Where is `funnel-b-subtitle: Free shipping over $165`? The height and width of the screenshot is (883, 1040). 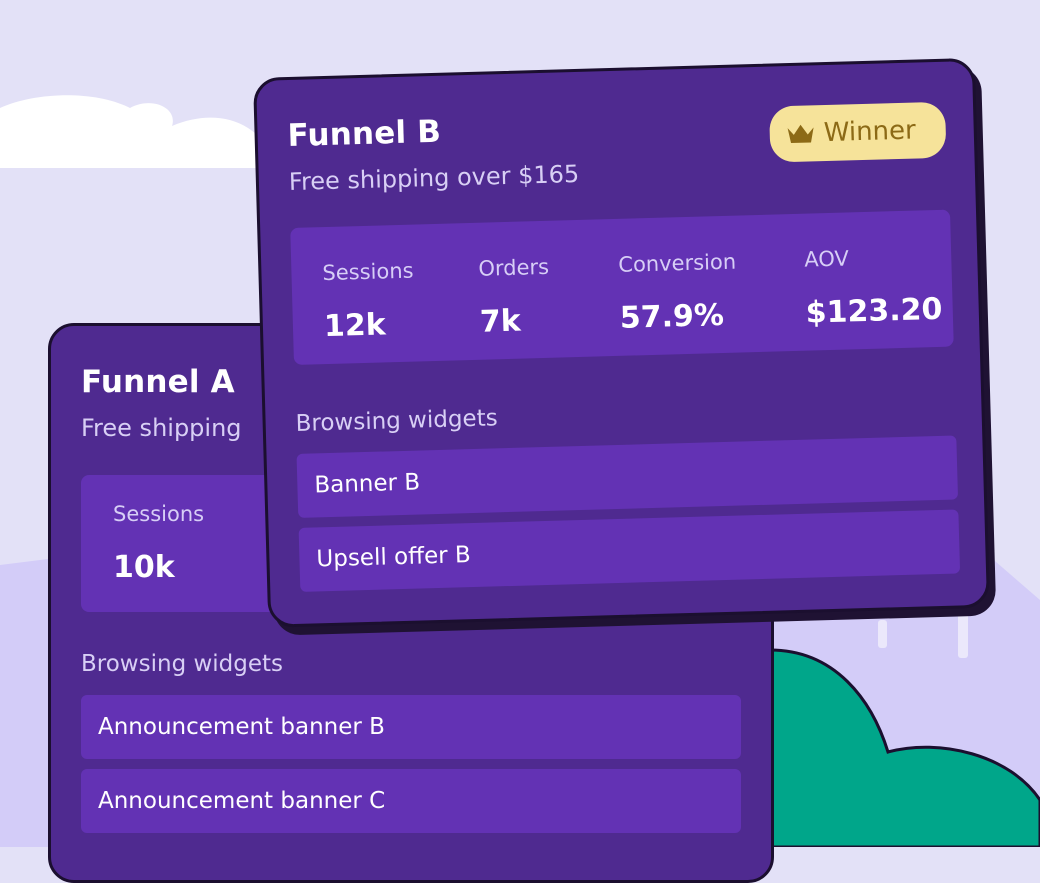
funnel-b-subtitle: Free shipping over $165 is located at coordinates (434, 178).